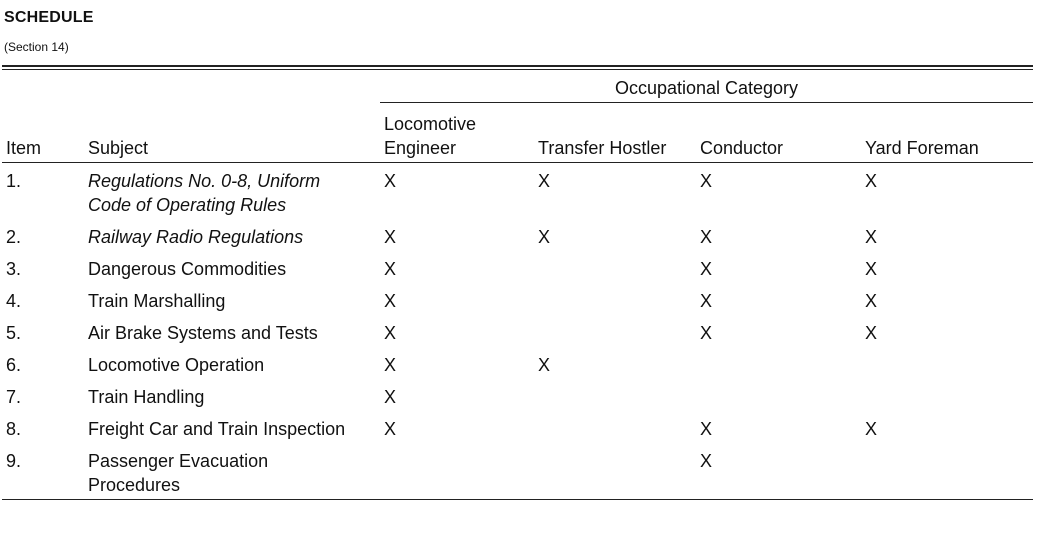 The image size is (1040, 534). I want to click on item-cell: 9., so click(14, 461).